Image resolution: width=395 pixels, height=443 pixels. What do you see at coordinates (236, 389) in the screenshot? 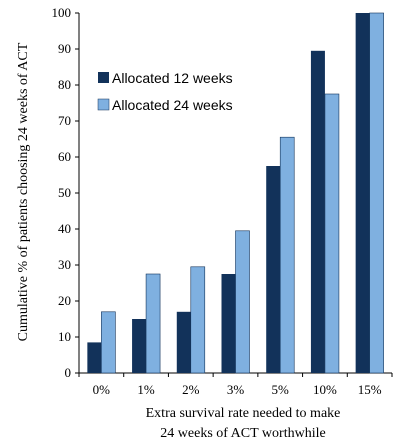
I see `x-tick-label: 3%` at bounding box center [236, 389].